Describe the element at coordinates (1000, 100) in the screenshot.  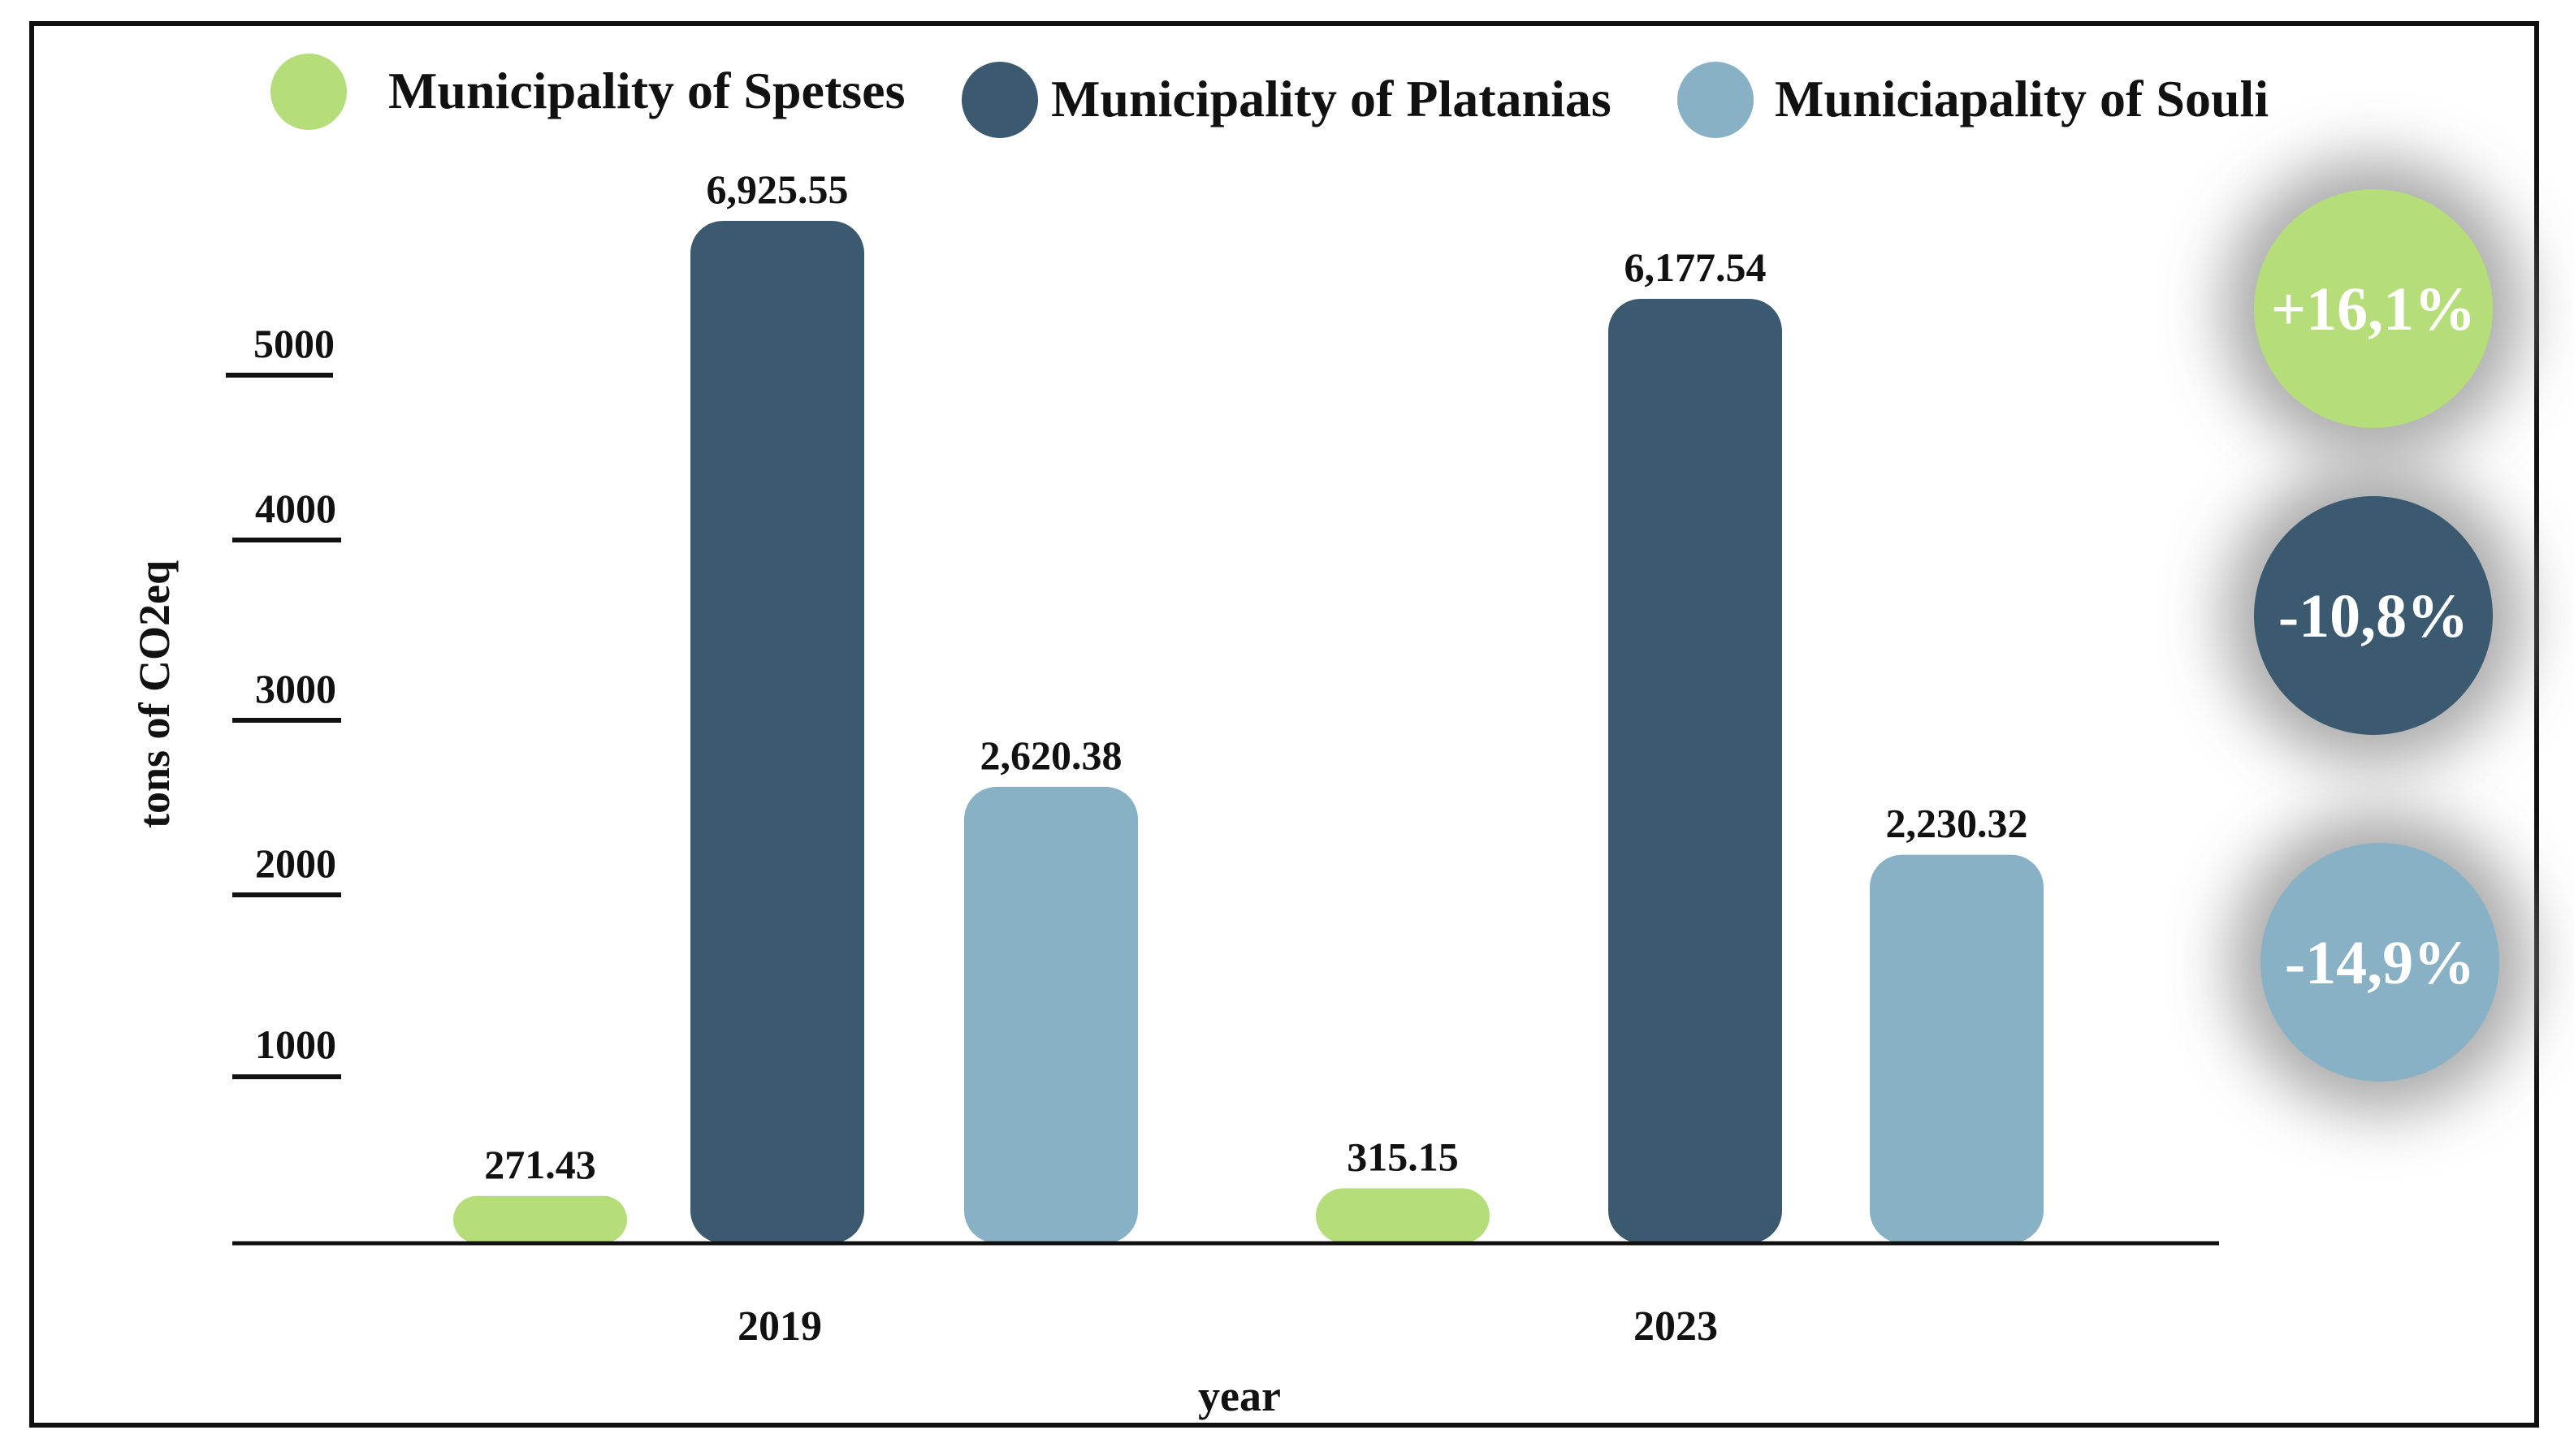
I see `legend-swatch-platanias` at that location.